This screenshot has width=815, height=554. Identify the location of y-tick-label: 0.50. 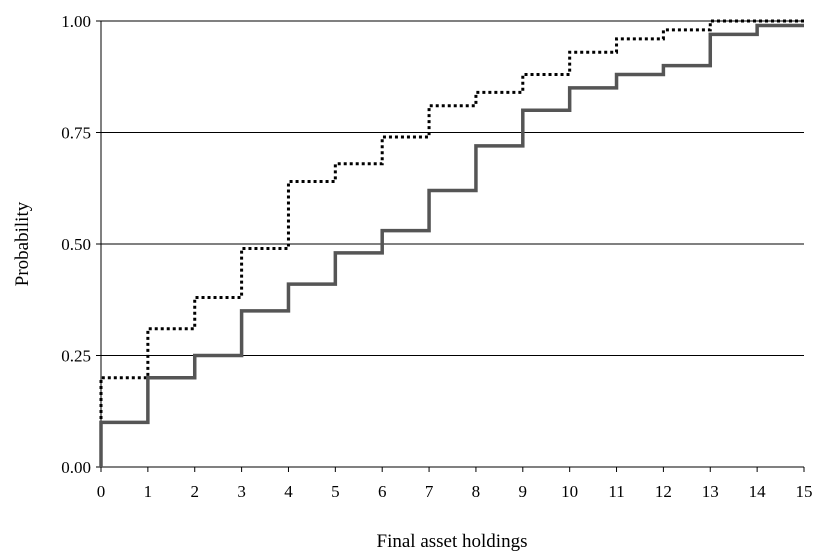
(76, 244).